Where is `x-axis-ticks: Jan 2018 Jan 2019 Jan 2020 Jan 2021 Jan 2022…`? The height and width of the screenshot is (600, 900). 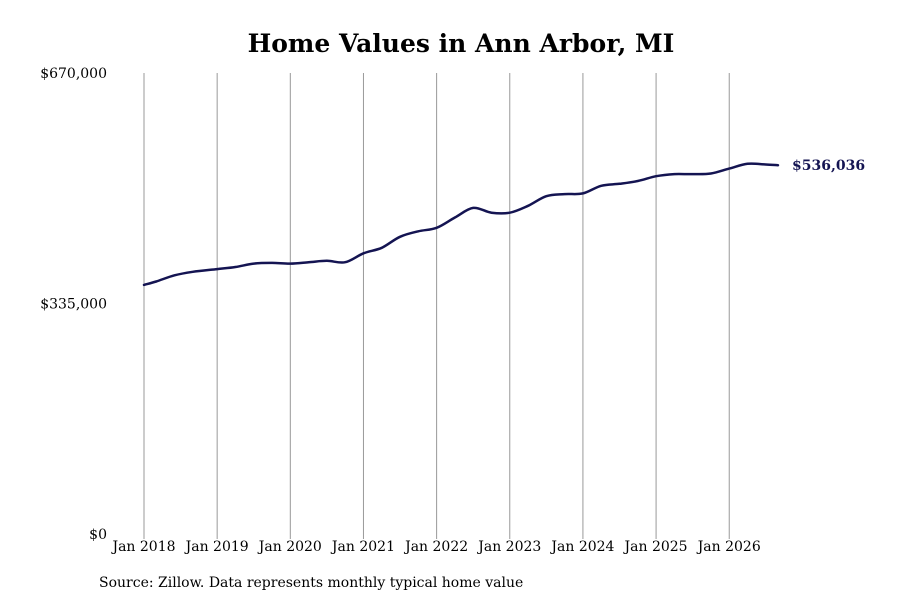
x-axis-ticks: Jan 2018 Jan 2019 Jan 2020 Jan 2021 Jan 2022… is located at coordinates (435, 544).